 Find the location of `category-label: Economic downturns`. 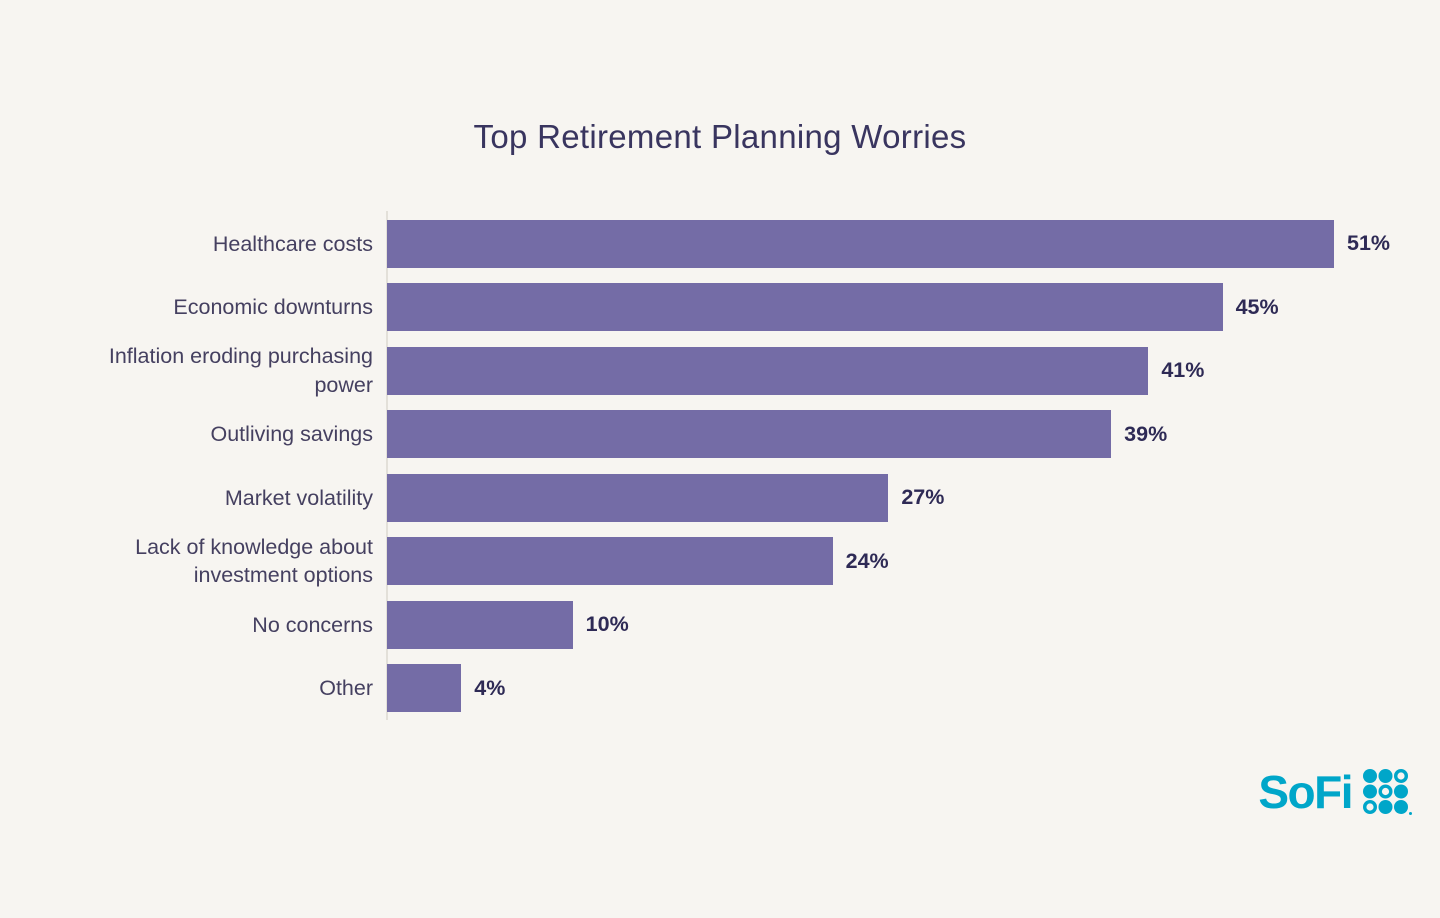

category-label: Economic downturns is located at coordinates (273, 307).